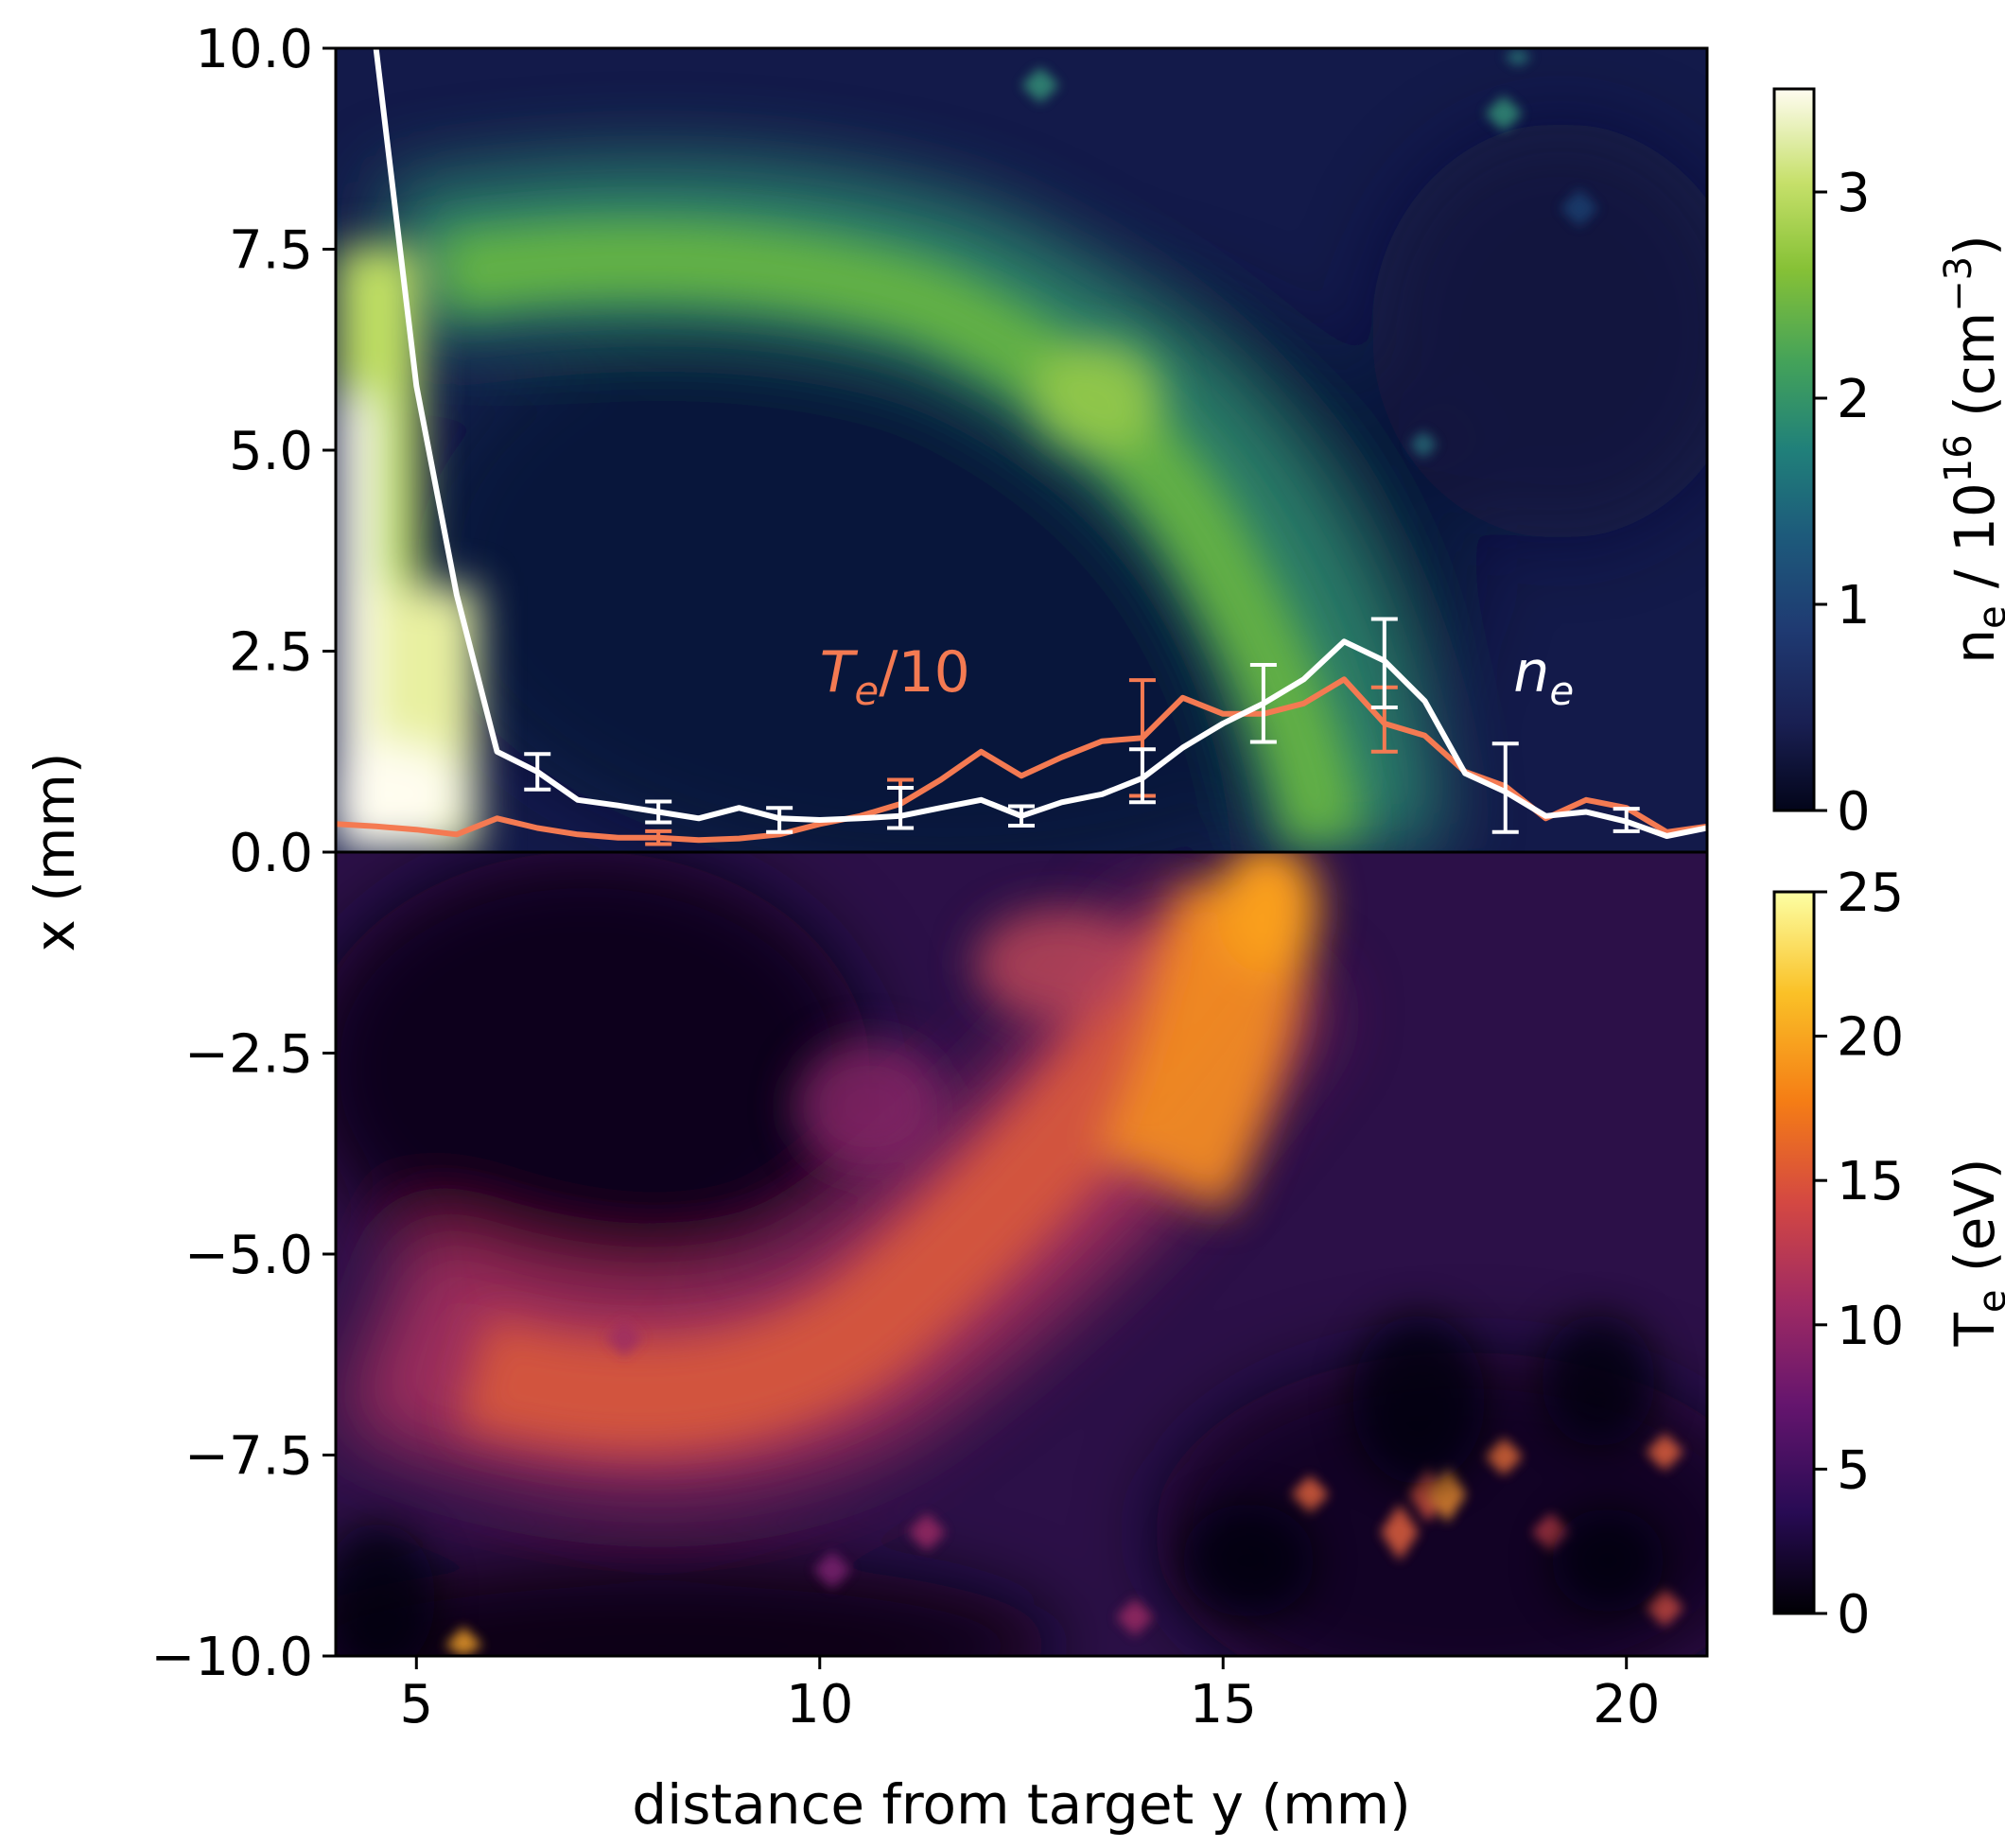 This screenshot has width=2005, height=1848. What do you see at coordinates (55, 851) in the screenshot?
I see `y-axis-title: x (mm)` at bounding box center [55, 851].